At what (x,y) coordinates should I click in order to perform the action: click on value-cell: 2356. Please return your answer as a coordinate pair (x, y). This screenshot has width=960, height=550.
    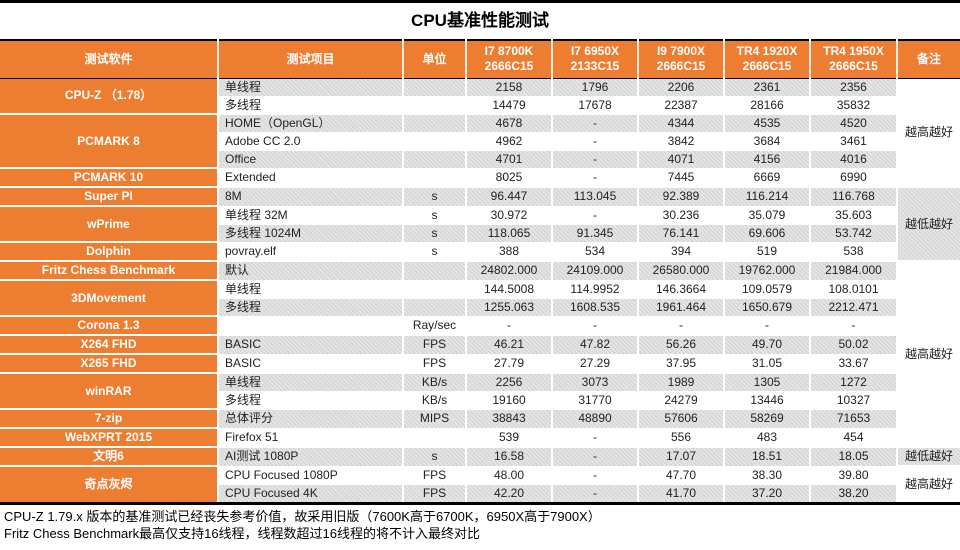
    Looking at the image, I should click on (853, 87).